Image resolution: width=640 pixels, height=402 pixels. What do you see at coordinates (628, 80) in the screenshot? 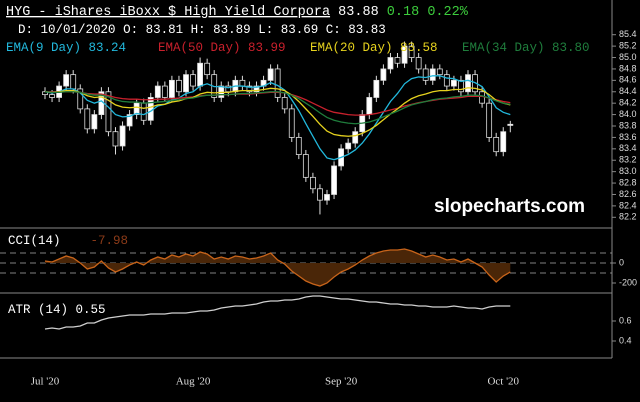
I see `y-tick-label: 84.6` at bounding box center [628, 80].